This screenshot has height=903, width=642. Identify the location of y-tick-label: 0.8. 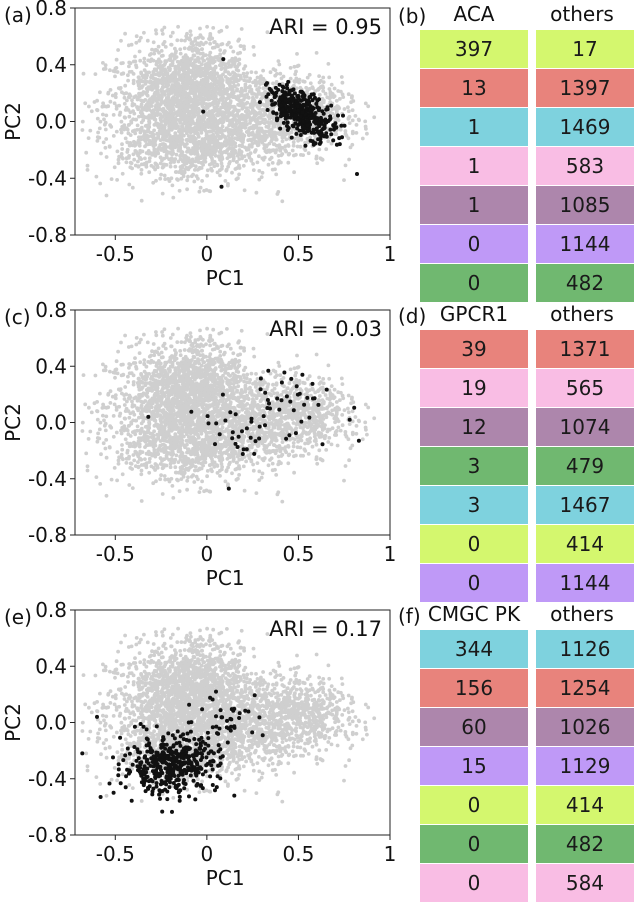
(51, 10).